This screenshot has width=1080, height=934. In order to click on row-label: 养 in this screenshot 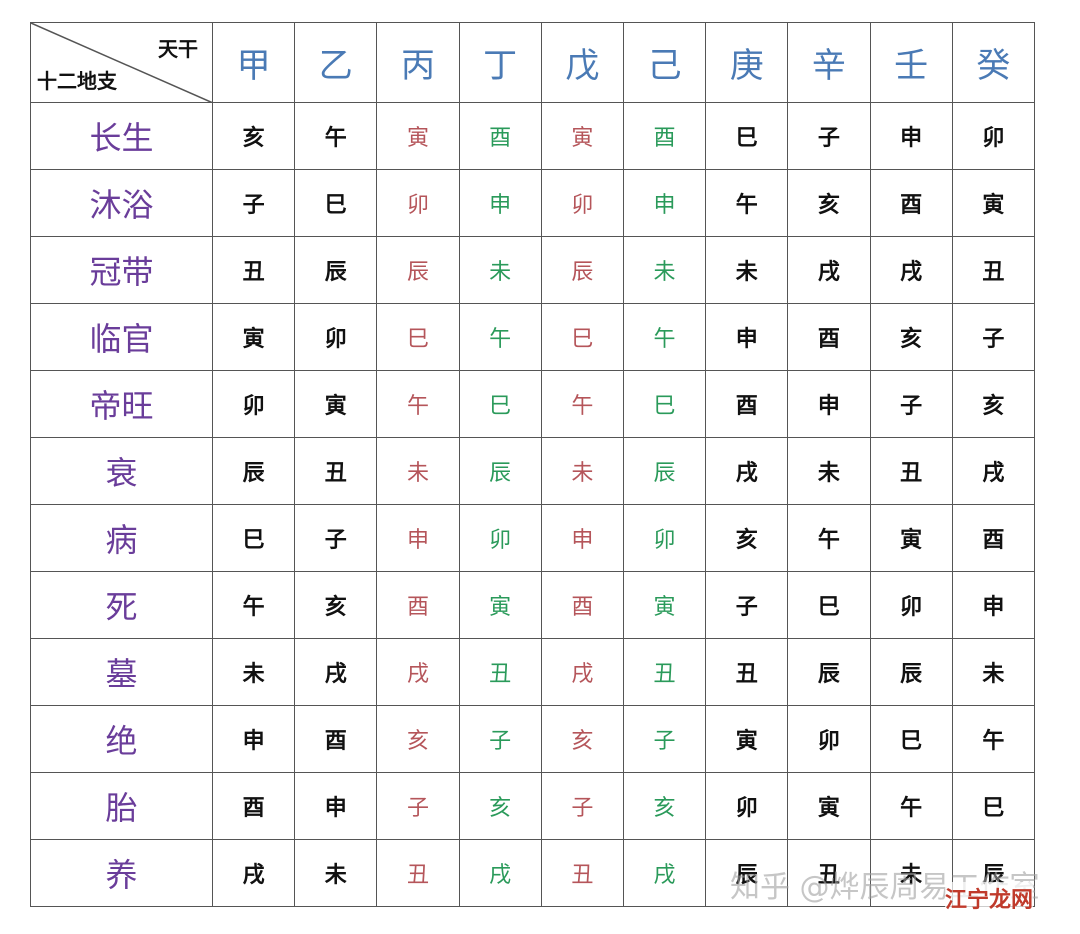, I will do `click(121, 873)`.